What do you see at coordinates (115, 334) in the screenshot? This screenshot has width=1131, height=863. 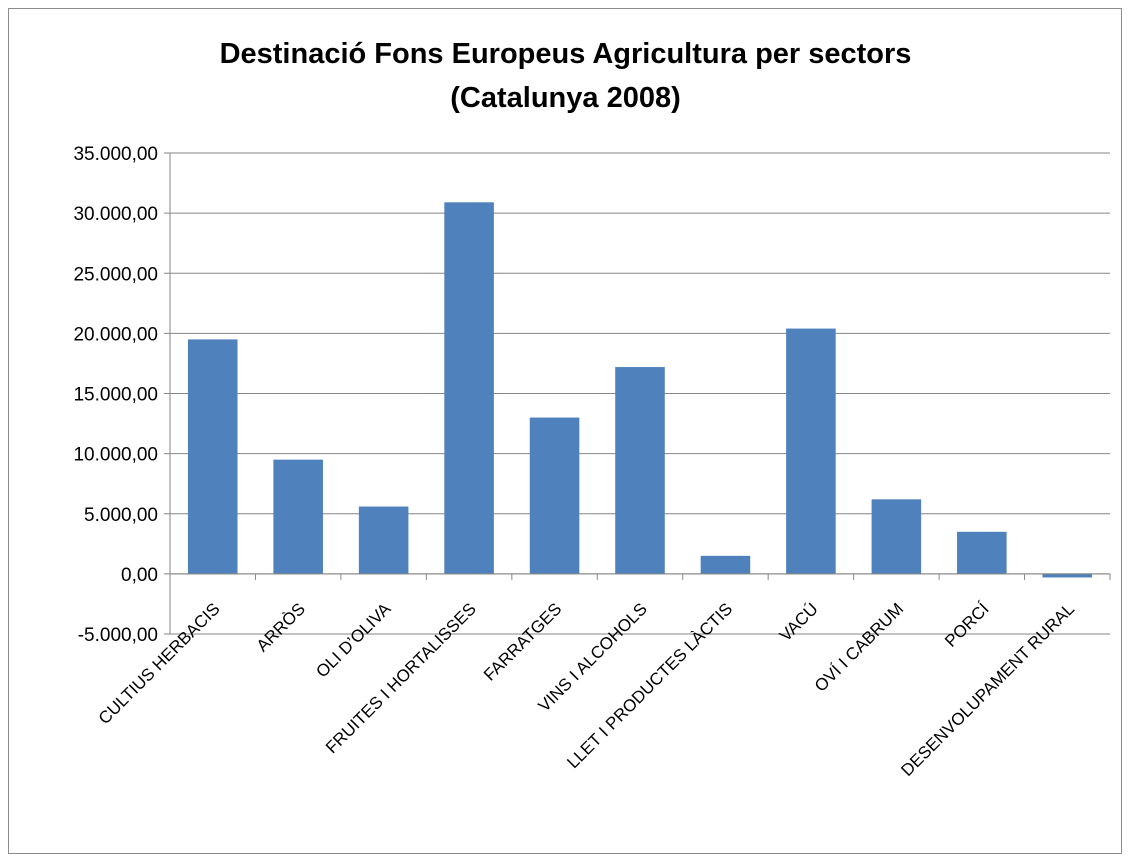 I see `y-tick-label: 20.000,00` at bounding box center [115, 334].